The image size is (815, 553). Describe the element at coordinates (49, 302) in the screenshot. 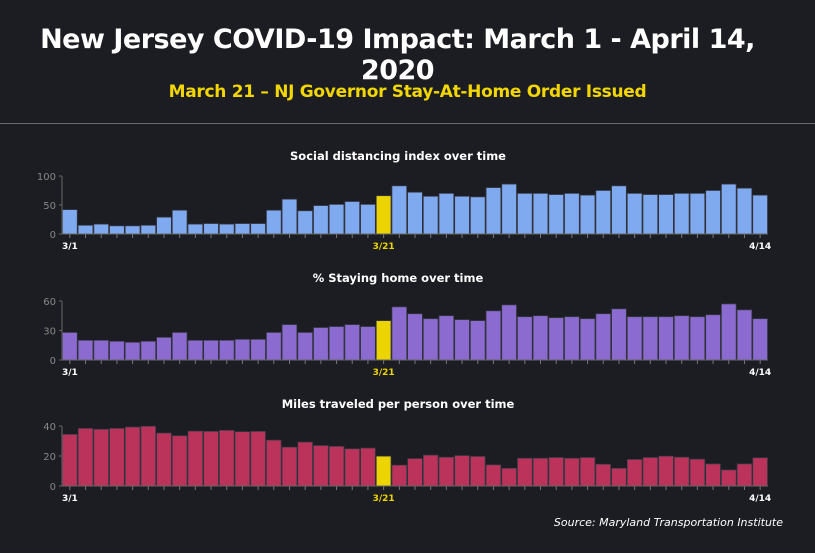

I see `y-tick-label: 60` at that location.